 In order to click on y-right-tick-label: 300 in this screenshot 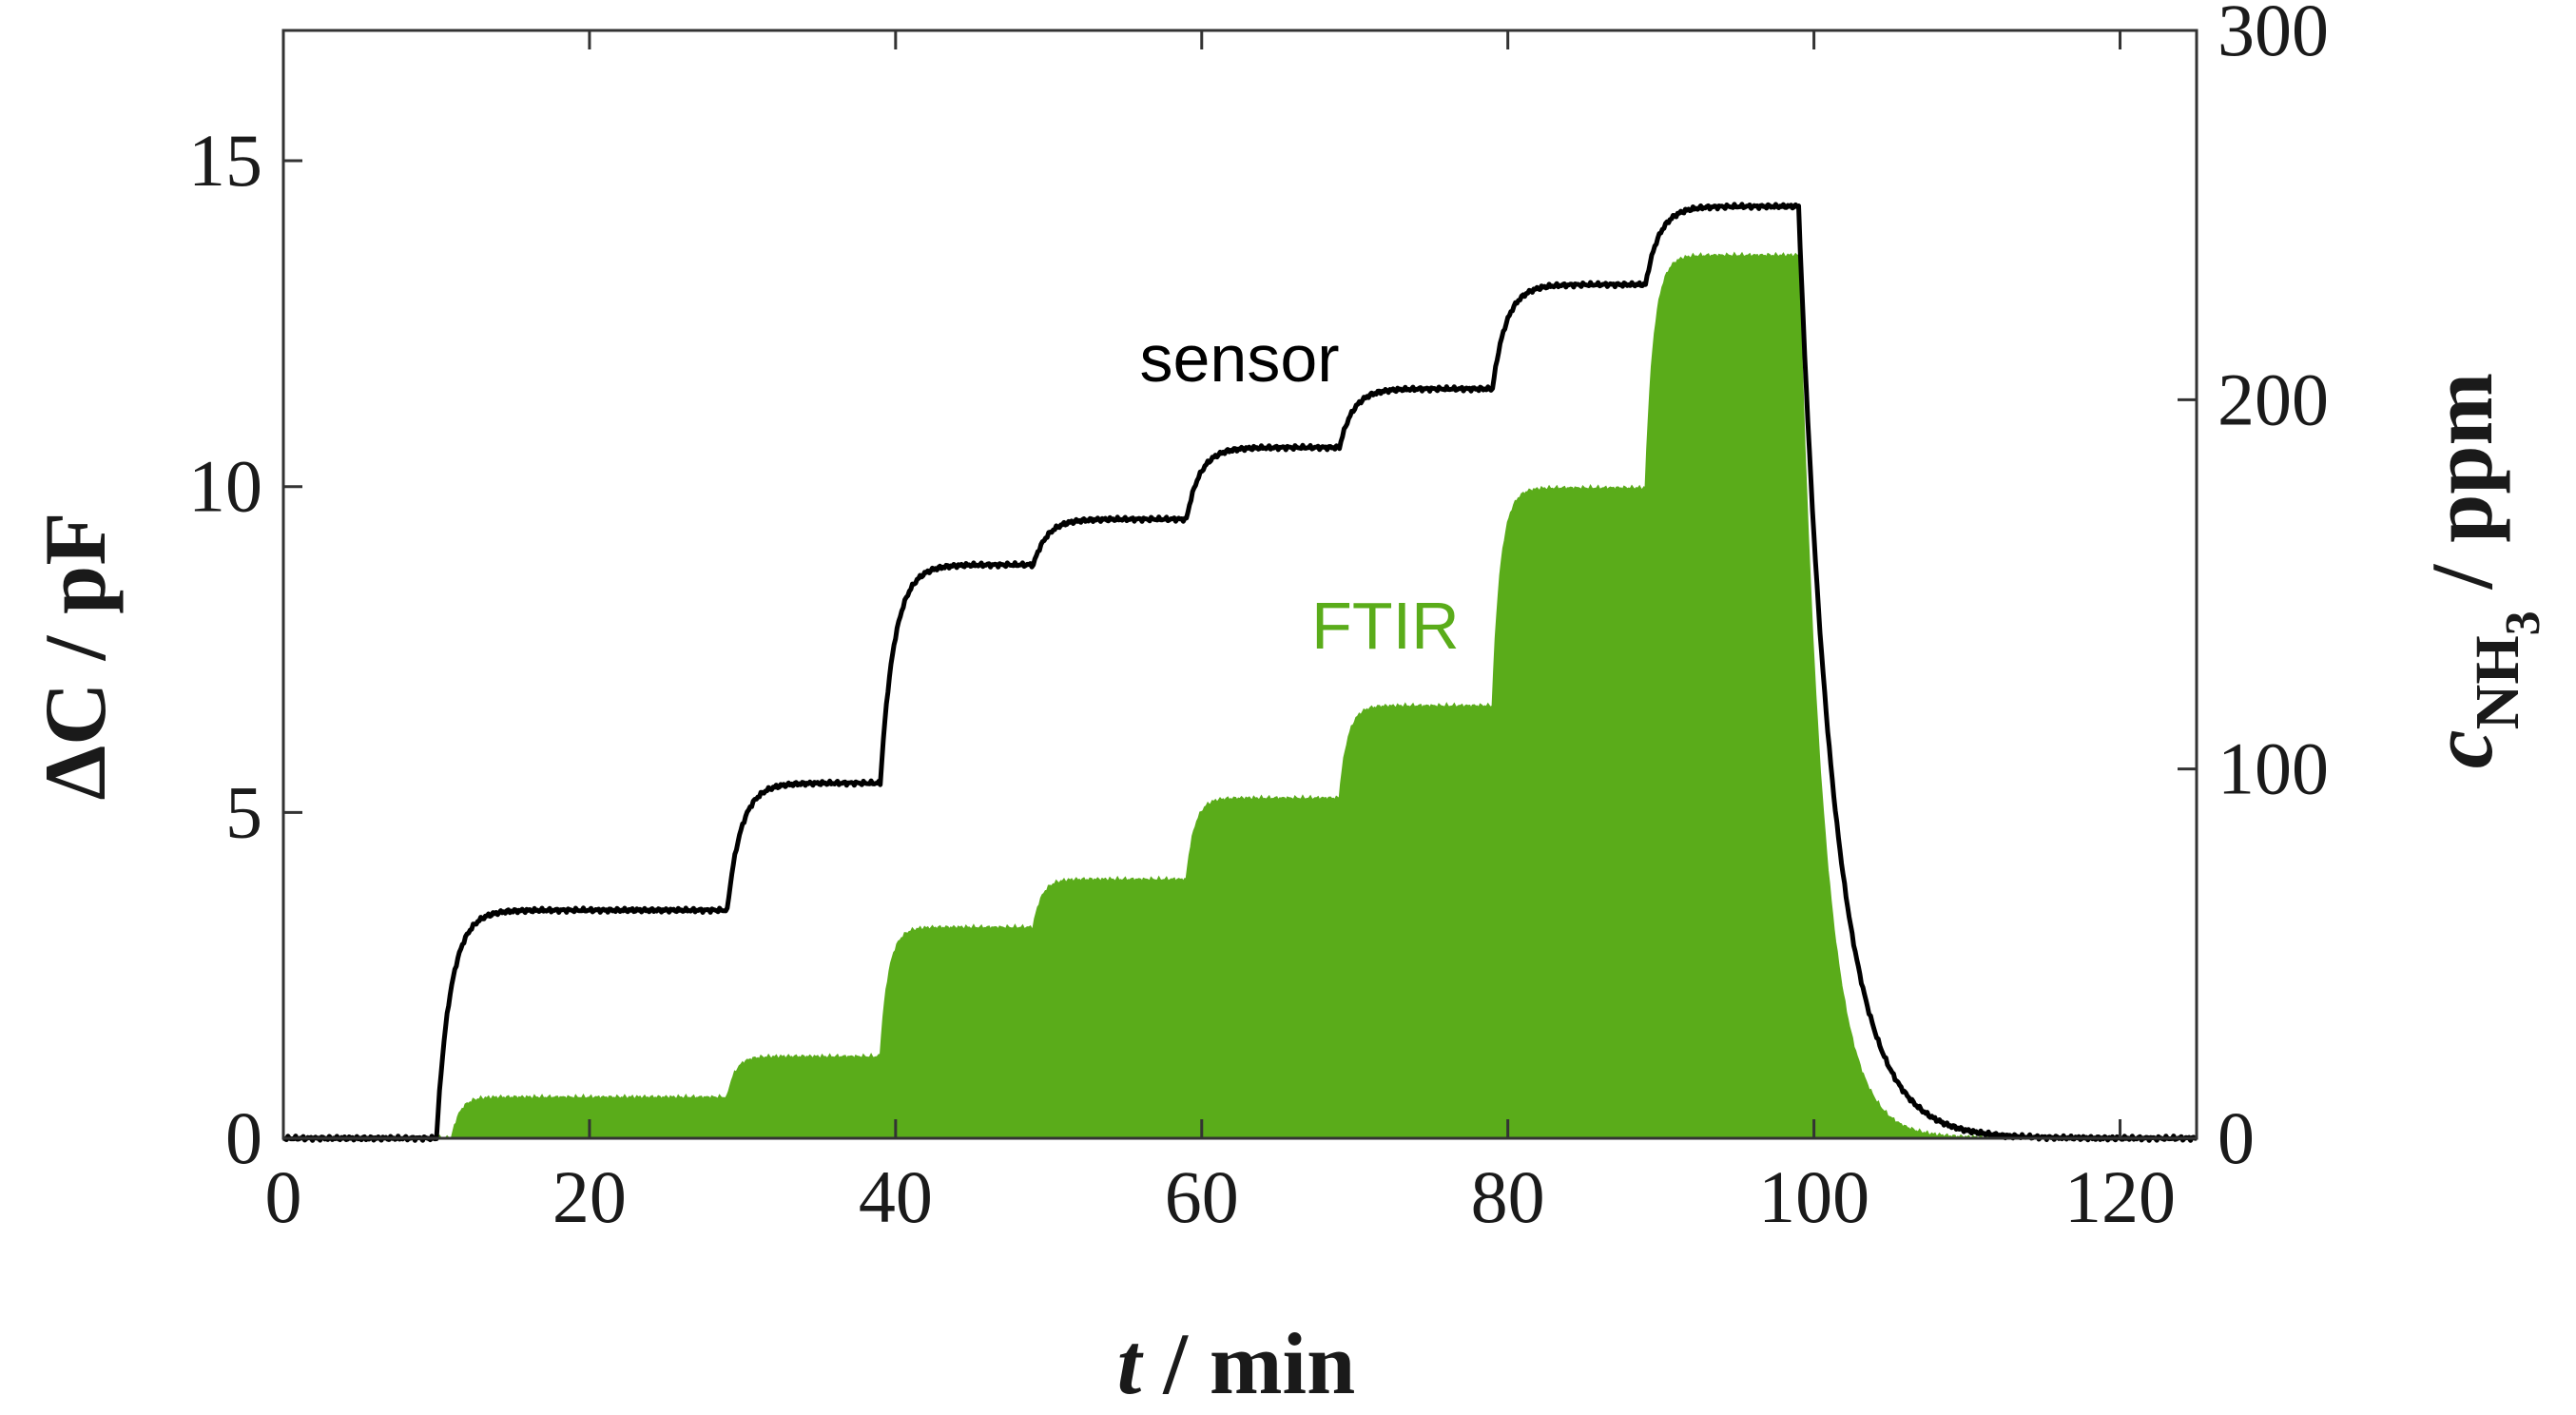, I will do `click(2273, 35)`.